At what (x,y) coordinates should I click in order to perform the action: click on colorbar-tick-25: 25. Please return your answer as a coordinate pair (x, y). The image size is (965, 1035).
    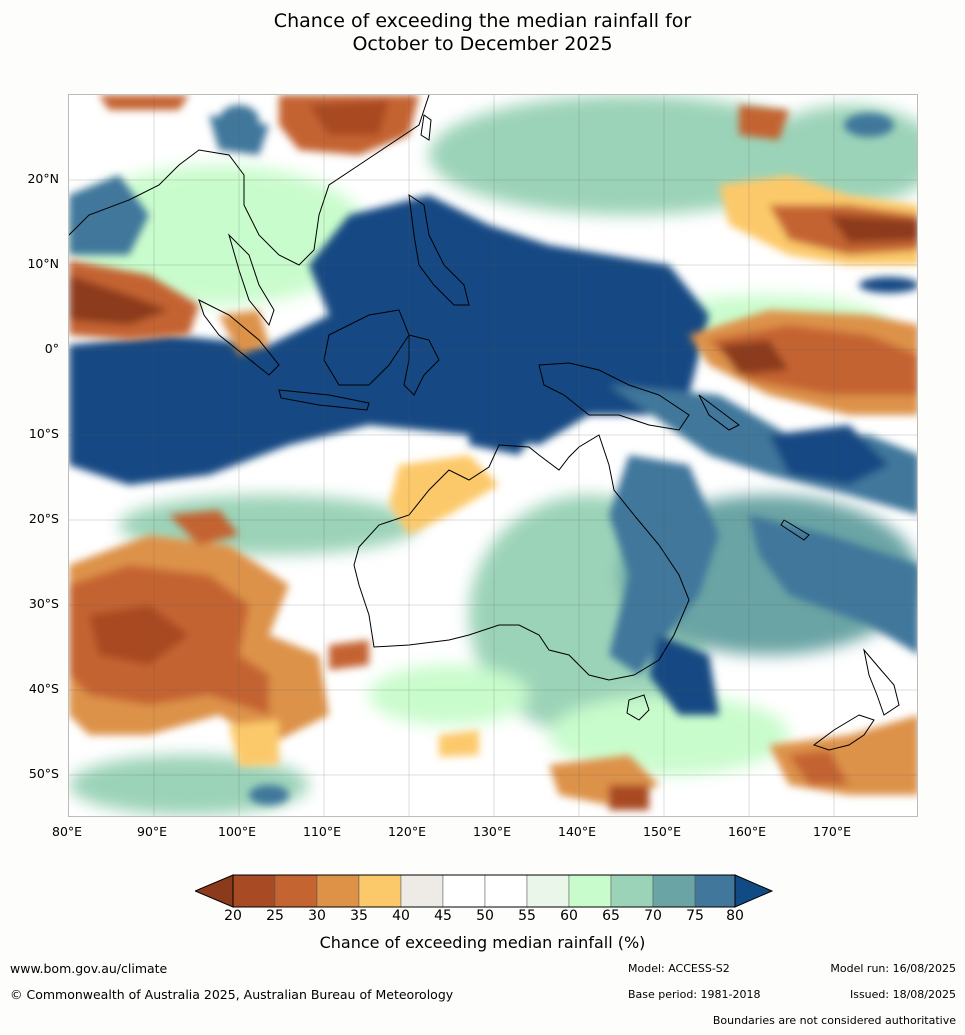
    Looking at the image, I should click on (275, 916).